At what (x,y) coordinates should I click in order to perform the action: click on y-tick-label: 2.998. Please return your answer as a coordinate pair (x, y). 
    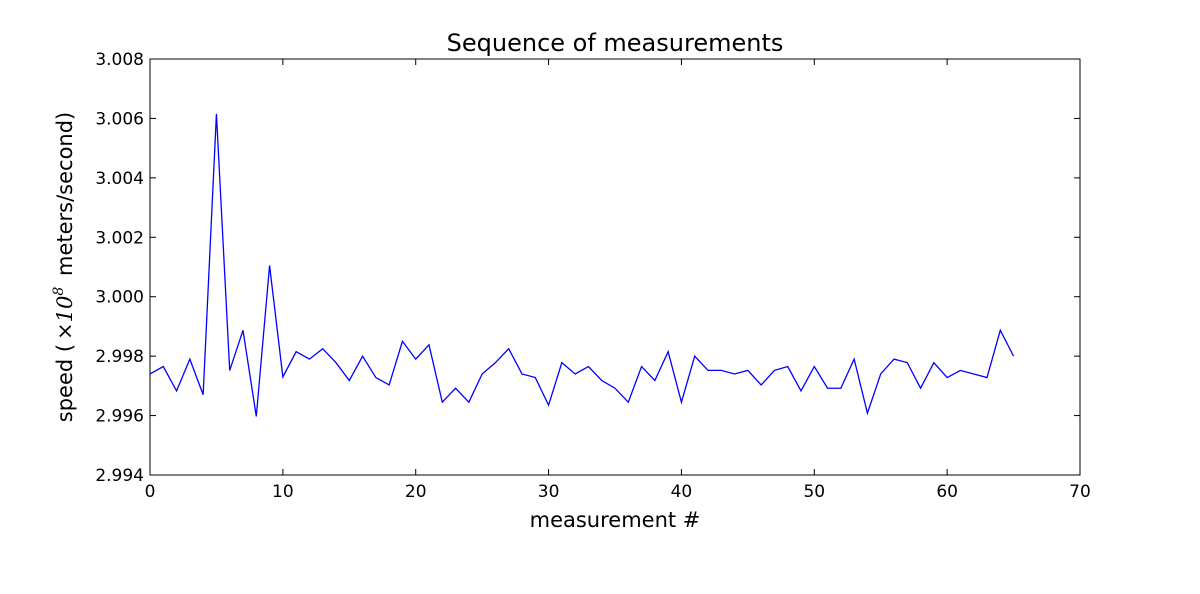
    Looking at the image, I should click on (119, 357).